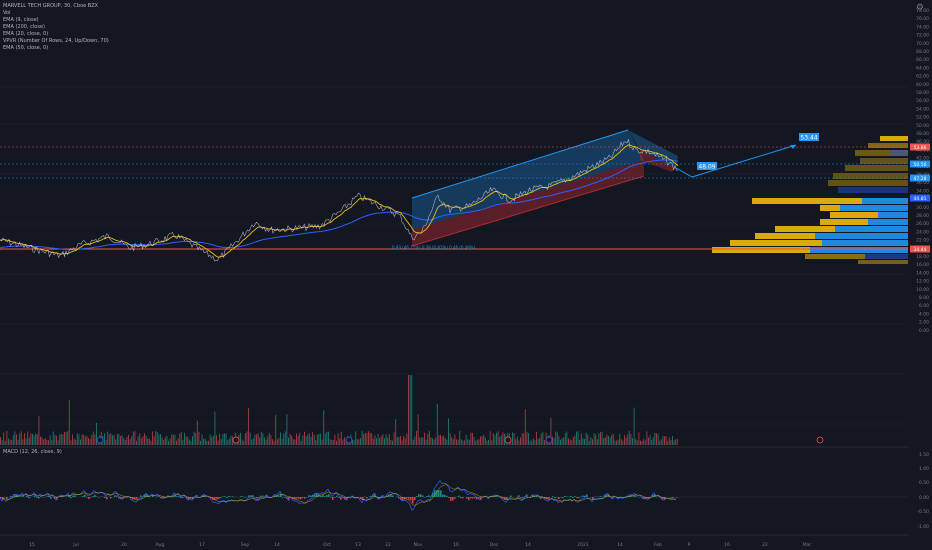 The height and width of the screenshot is (550, 932). Describe the element at coordinates (358, 545) in the screenshot. I see `time-tick-label: 13` at that location.